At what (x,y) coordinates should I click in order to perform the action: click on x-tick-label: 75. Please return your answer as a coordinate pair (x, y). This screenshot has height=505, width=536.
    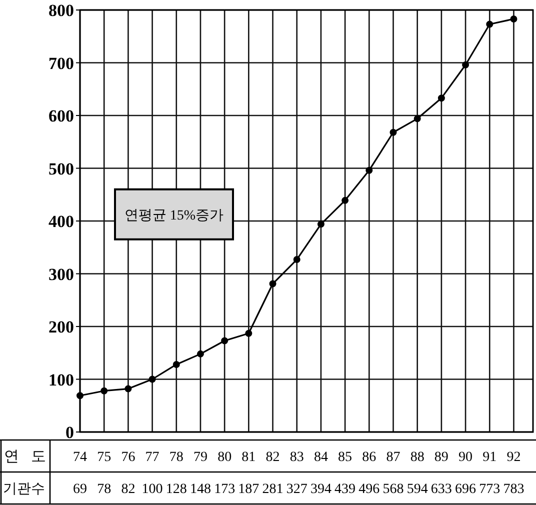
    Looking at the image, I should click on (104, 457).